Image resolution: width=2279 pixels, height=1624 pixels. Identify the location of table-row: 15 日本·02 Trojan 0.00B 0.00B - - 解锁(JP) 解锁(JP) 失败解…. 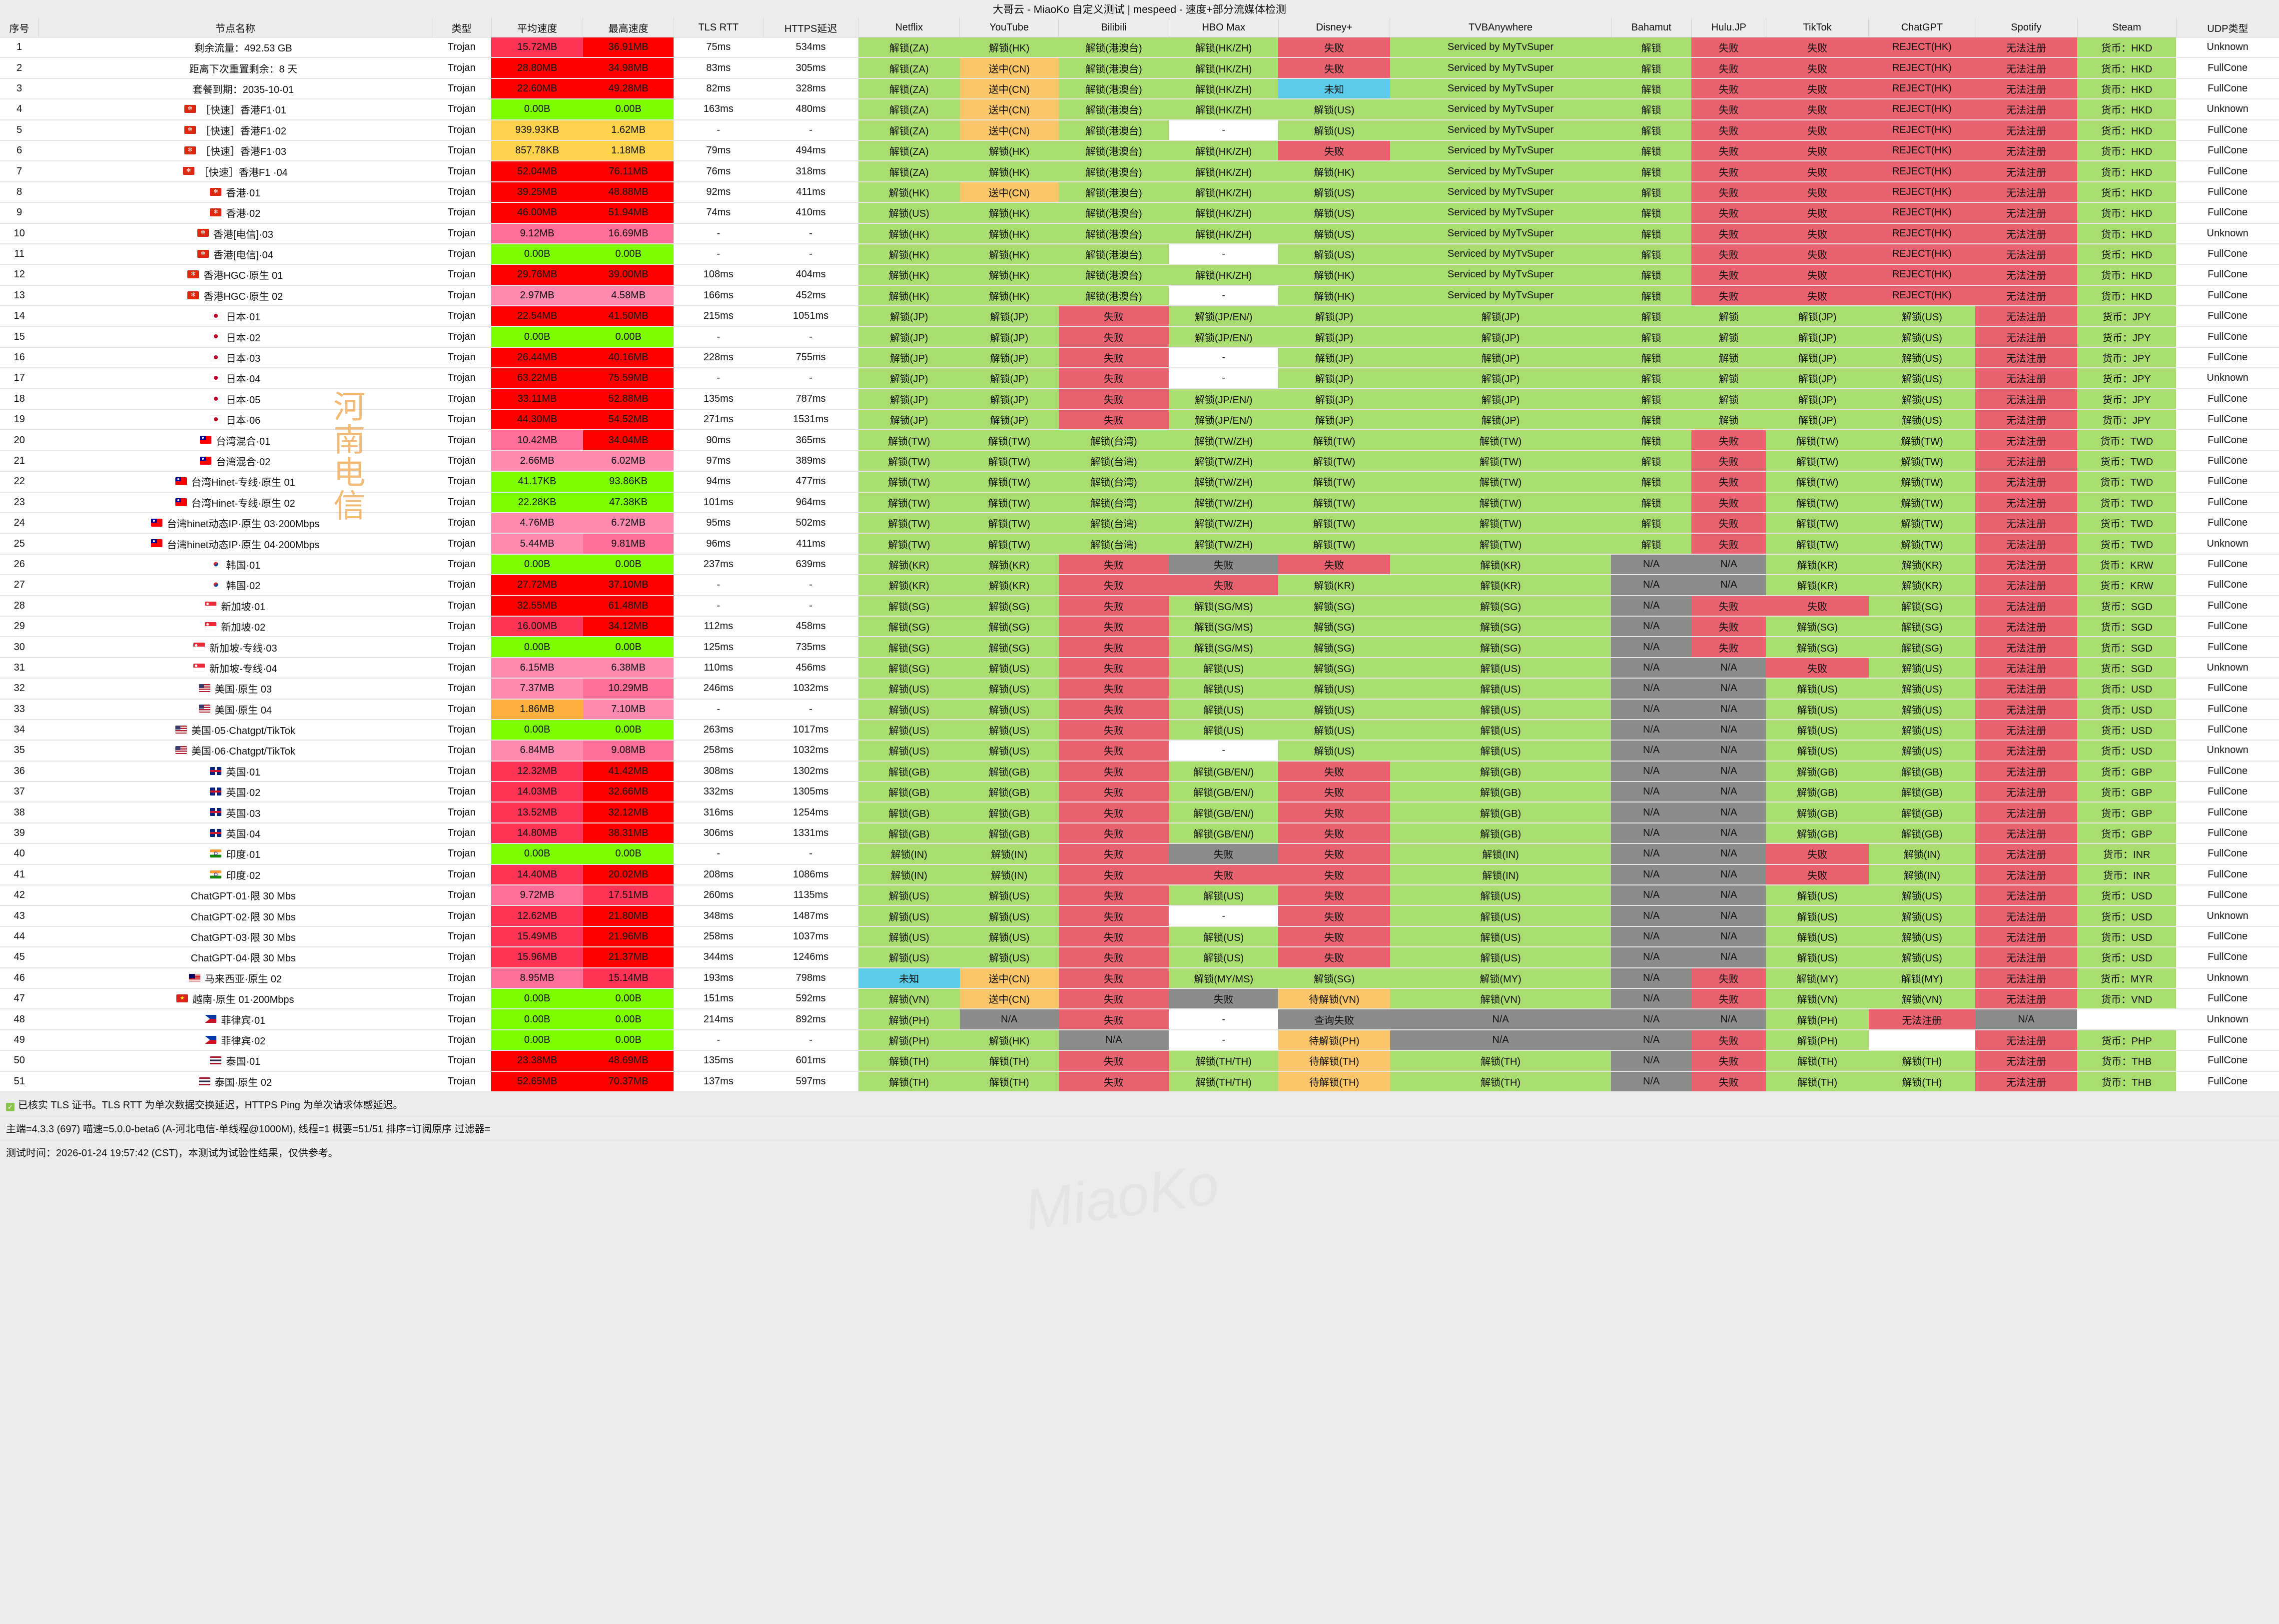
(1139, 337).